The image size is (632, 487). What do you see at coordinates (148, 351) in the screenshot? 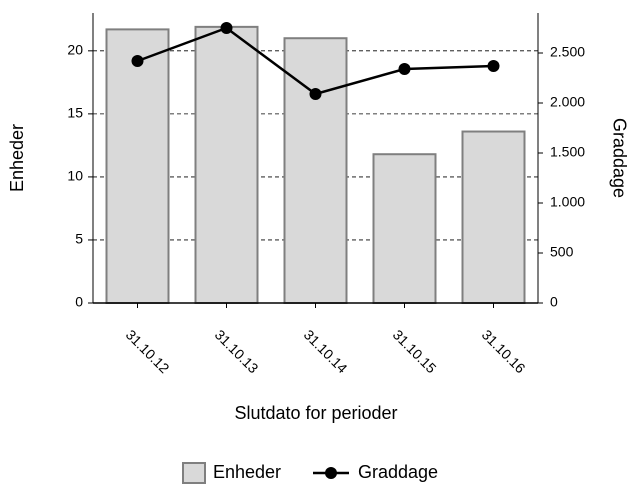
I see `x-tick-label: 31.10.12` at bounding box center [148, 351].